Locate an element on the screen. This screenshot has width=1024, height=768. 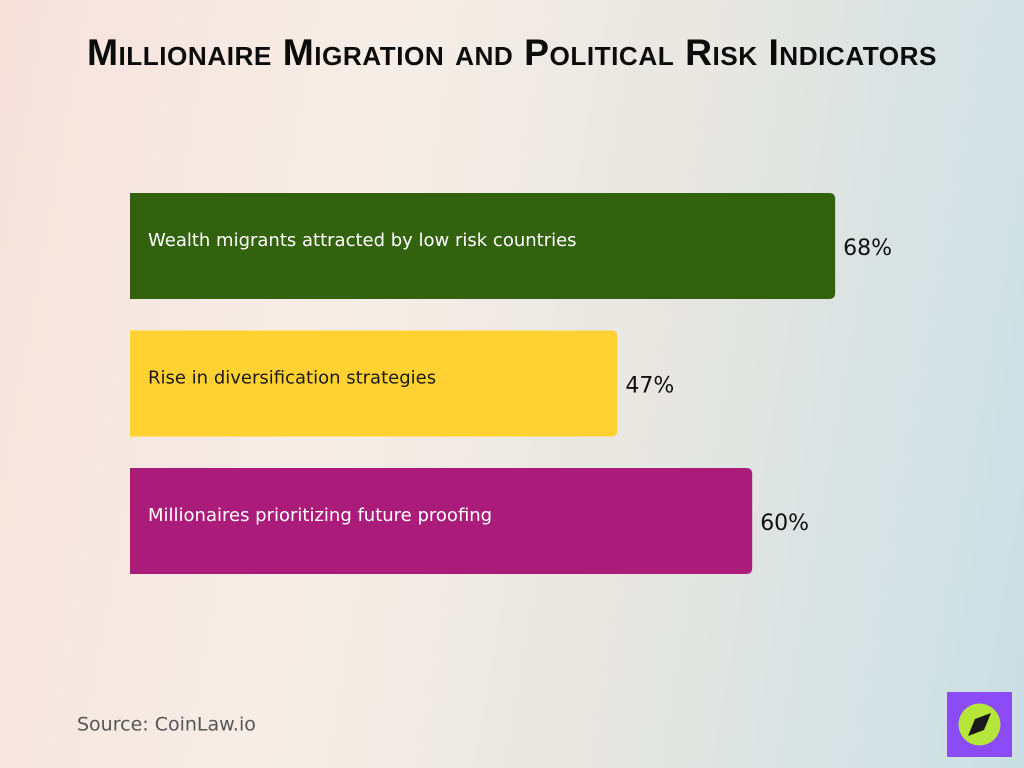
value-label: 60% is located at coordinates (784, 523).